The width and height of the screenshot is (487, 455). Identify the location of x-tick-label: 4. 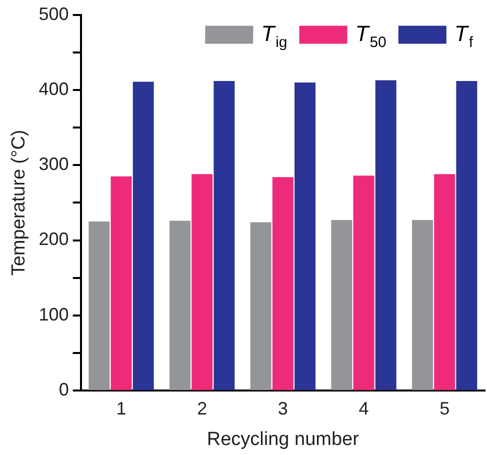
(363, 408).